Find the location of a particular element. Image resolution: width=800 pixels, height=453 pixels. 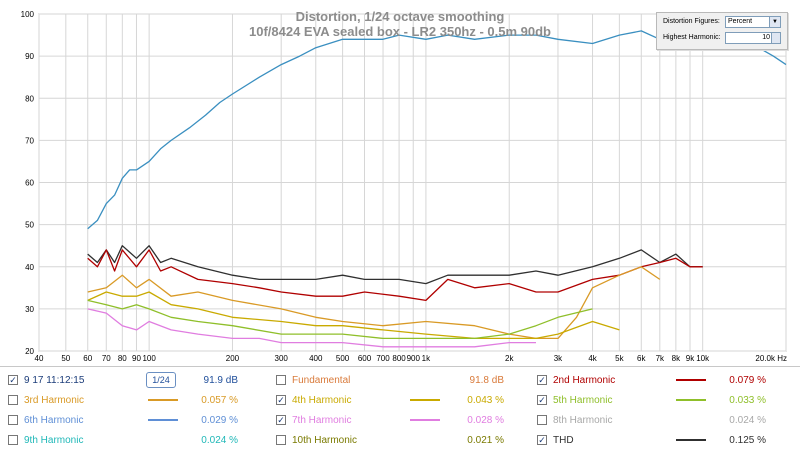

x-tick-label: 70 is located at coordinates (106, 358).